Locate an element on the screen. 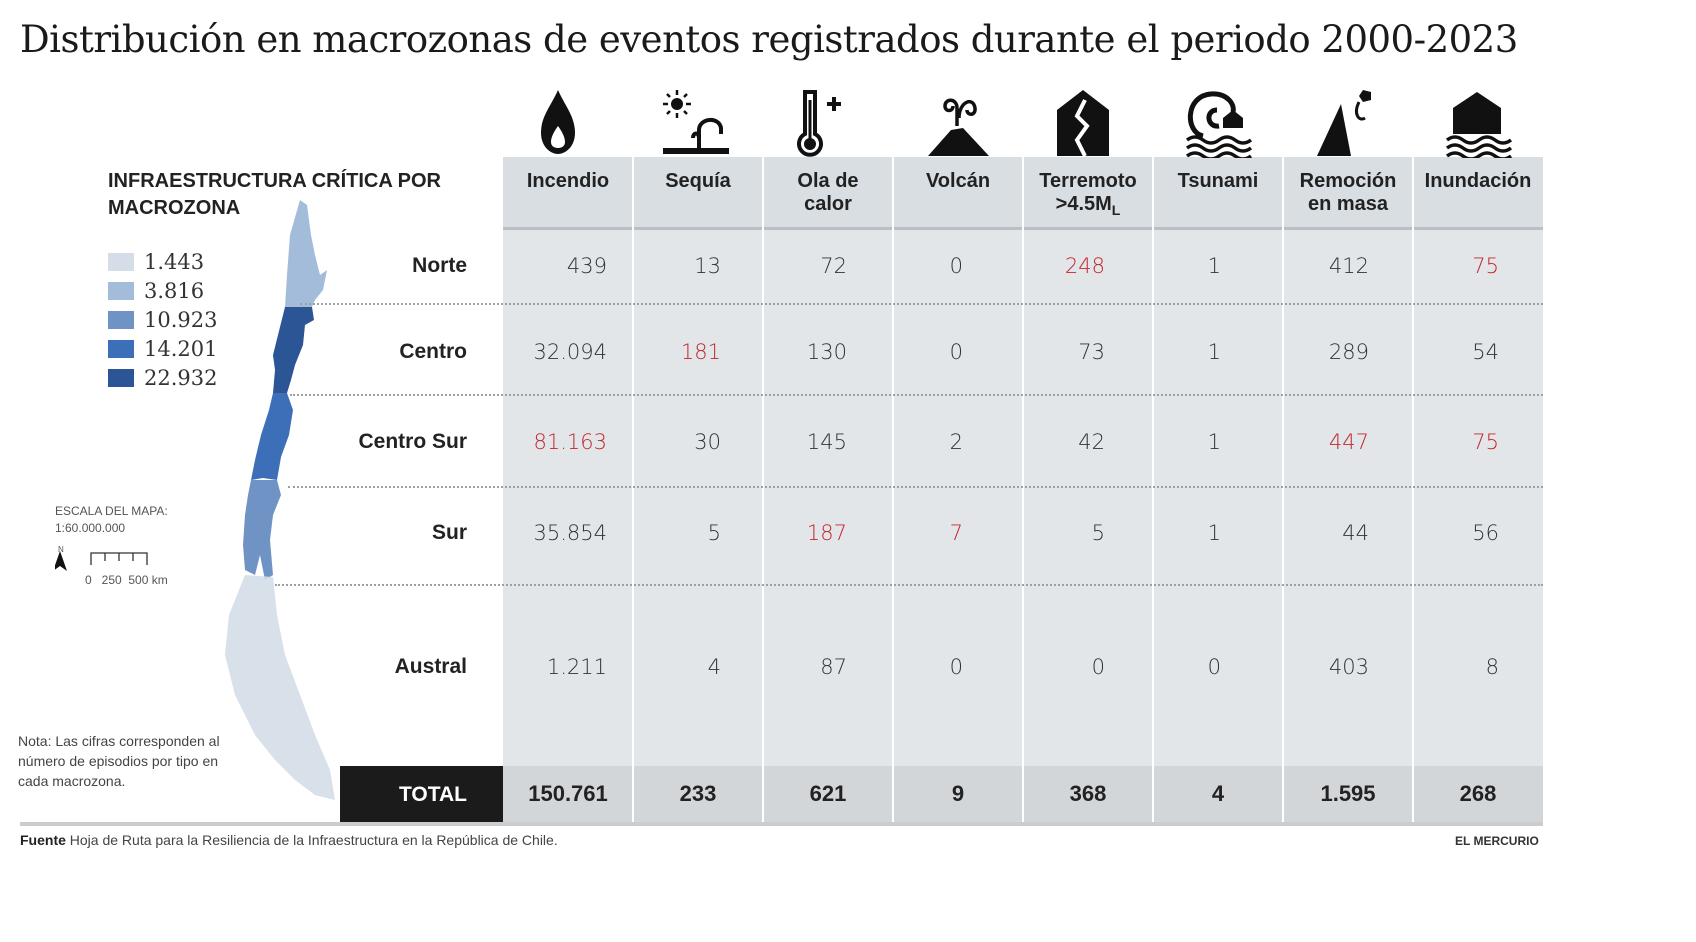 This screenshot has width=1696, height=942. total-value: 368 is located at coordinates (1088, 793).